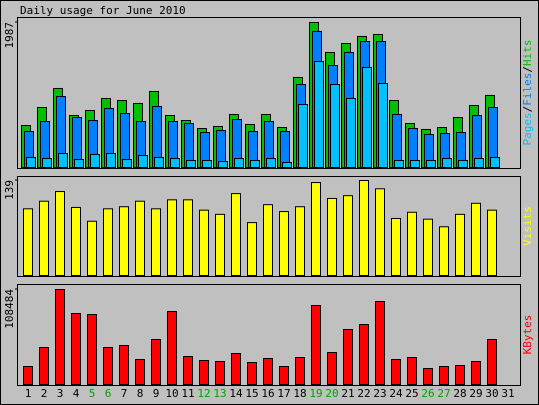 The height and width of the screenshot is (405, 539). Describe the element at coordinates (44, 393) in the screenshot. I see `x-tick-label: 2` at that location.